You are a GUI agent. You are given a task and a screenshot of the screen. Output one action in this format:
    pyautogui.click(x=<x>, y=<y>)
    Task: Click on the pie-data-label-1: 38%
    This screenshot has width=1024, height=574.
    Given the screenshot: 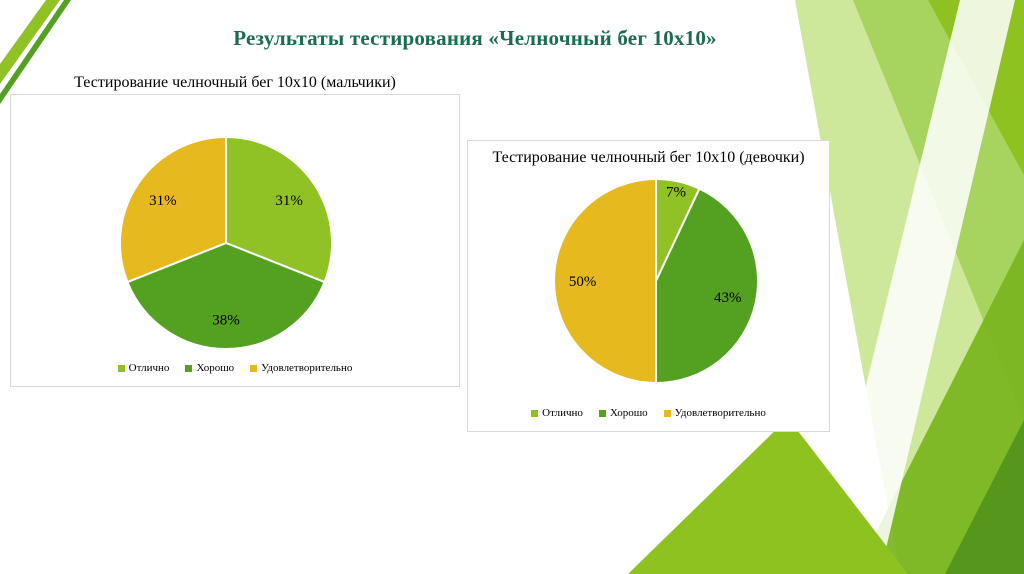 What is the action you would take?
    pyautogui.click(x=226, y=320)
    